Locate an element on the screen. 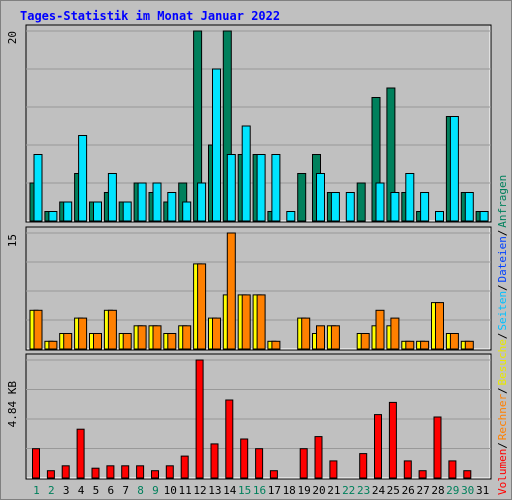 Image resolution: width=512 pixels, height=501 pixels. legend-dateien: Dateien is located at coordinates (502, 259).